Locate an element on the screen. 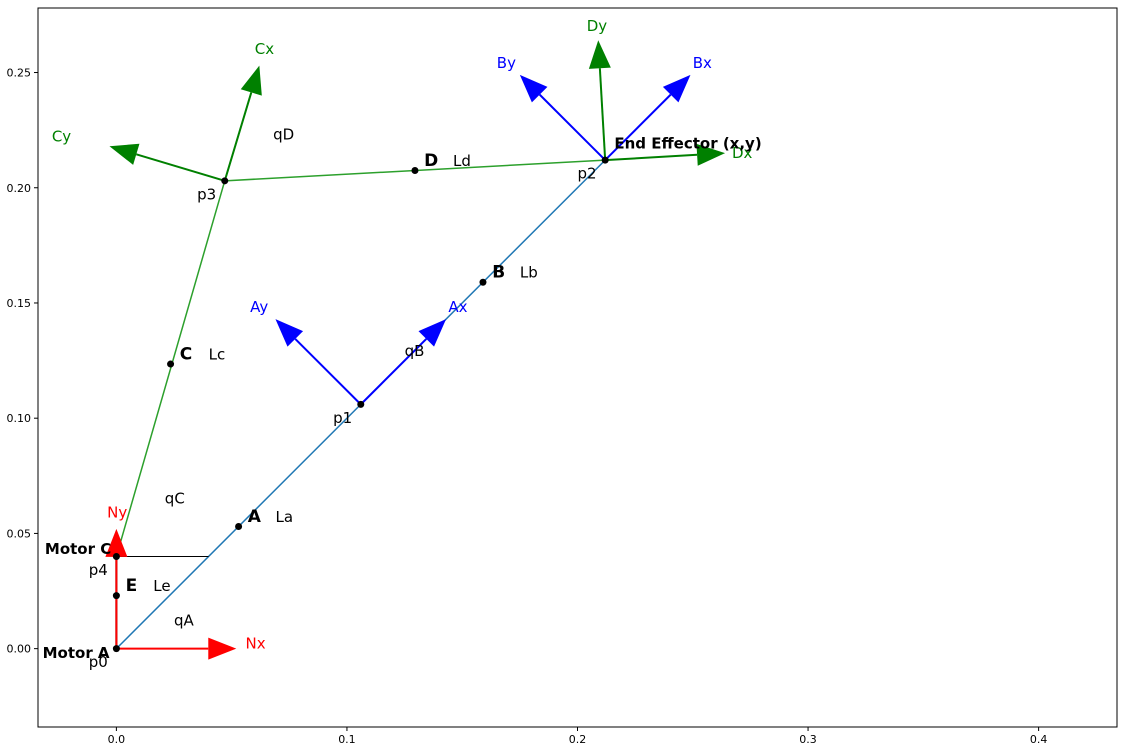 This screenshot has width=1123, height=751. arrow-ax-shaft is located at coordinates (393, 372).